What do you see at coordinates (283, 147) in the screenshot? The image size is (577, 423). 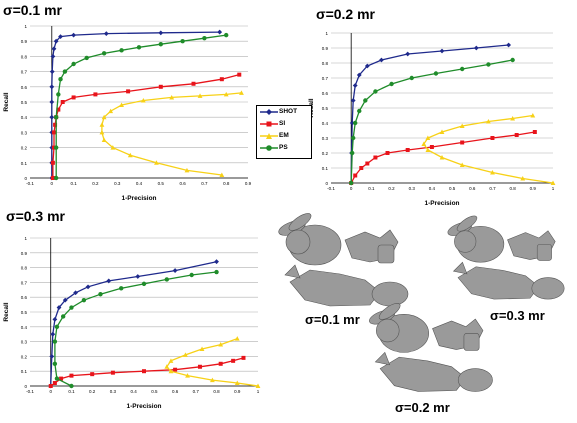 I see `legend-label-ps: PS` at bounding box center [283, 147].